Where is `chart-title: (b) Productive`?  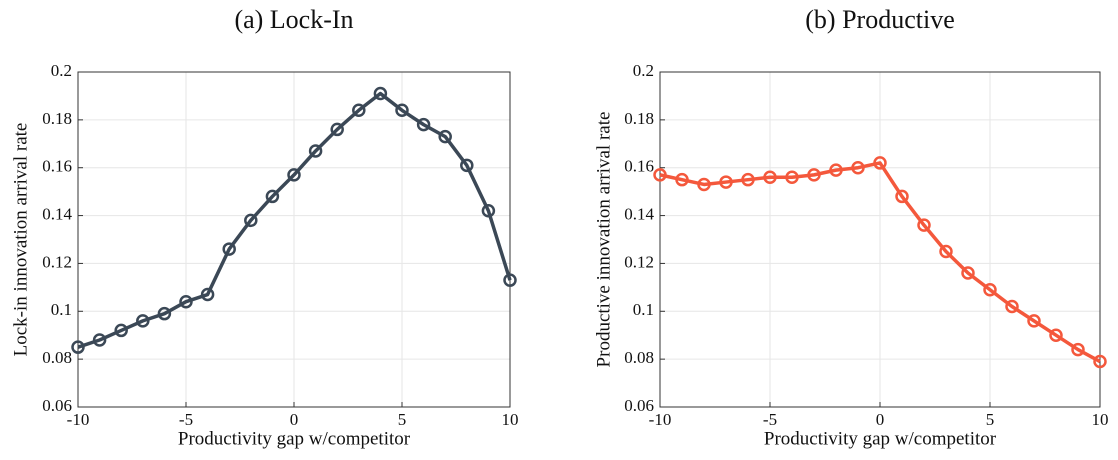 chart-title: (b) Productive is located at coordinates (879, 19).